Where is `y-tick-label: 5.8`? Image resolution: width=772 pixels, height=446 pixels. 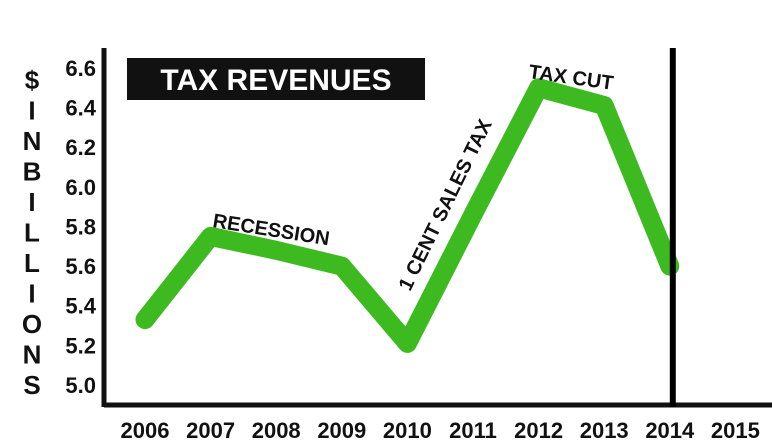
y-tick-label: 5.8 is located at coordinates (80, 227).